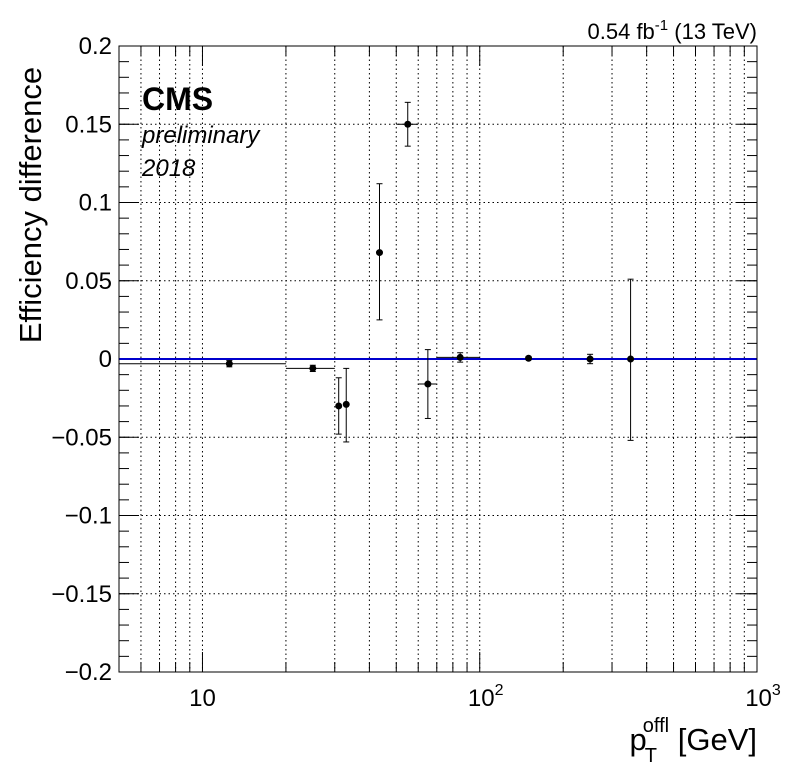  Describe the element at coordinates (651, 756) in the screenshot. I see `x-axis-title-sub: T` at that location.